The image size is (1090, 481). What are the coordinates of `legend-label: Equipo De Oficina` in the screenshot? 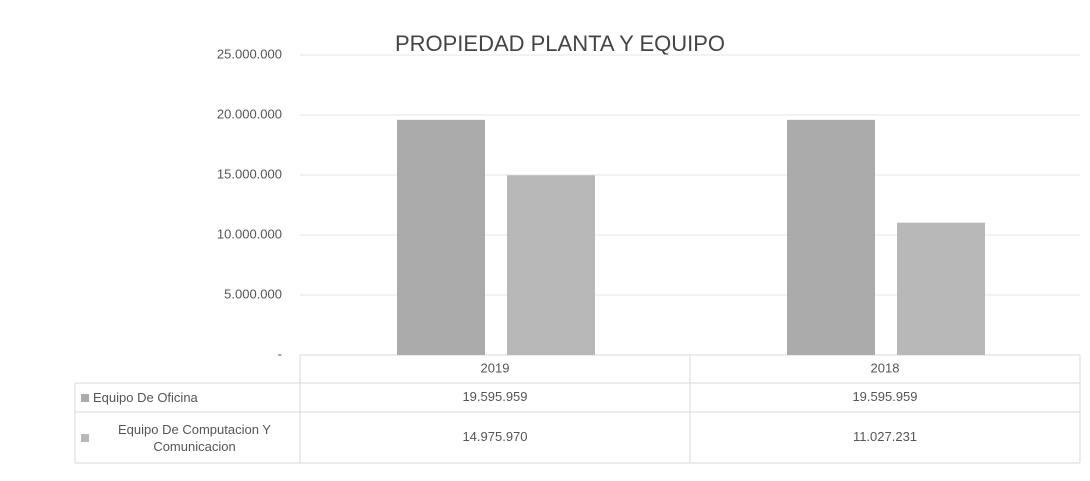 It's located at (145, 397).